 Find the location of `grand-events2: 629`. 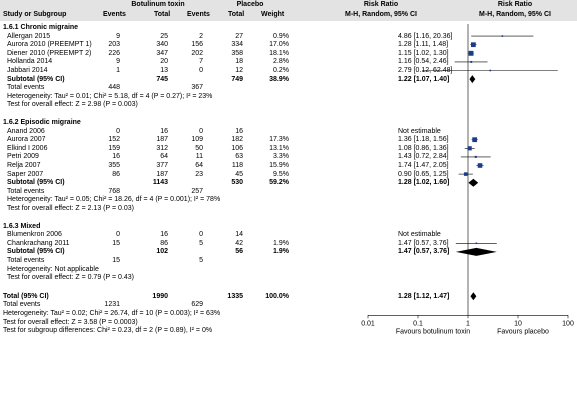

grand-events2: 629 is located at coordinates (197, 305).